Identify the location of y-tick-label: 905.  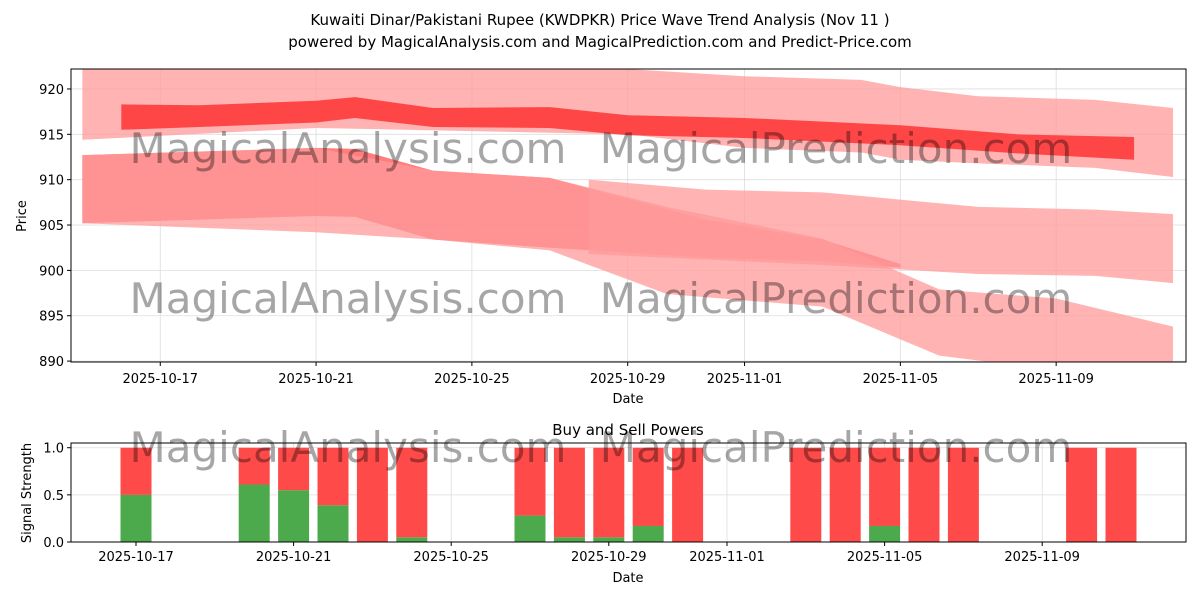
(51, 226).